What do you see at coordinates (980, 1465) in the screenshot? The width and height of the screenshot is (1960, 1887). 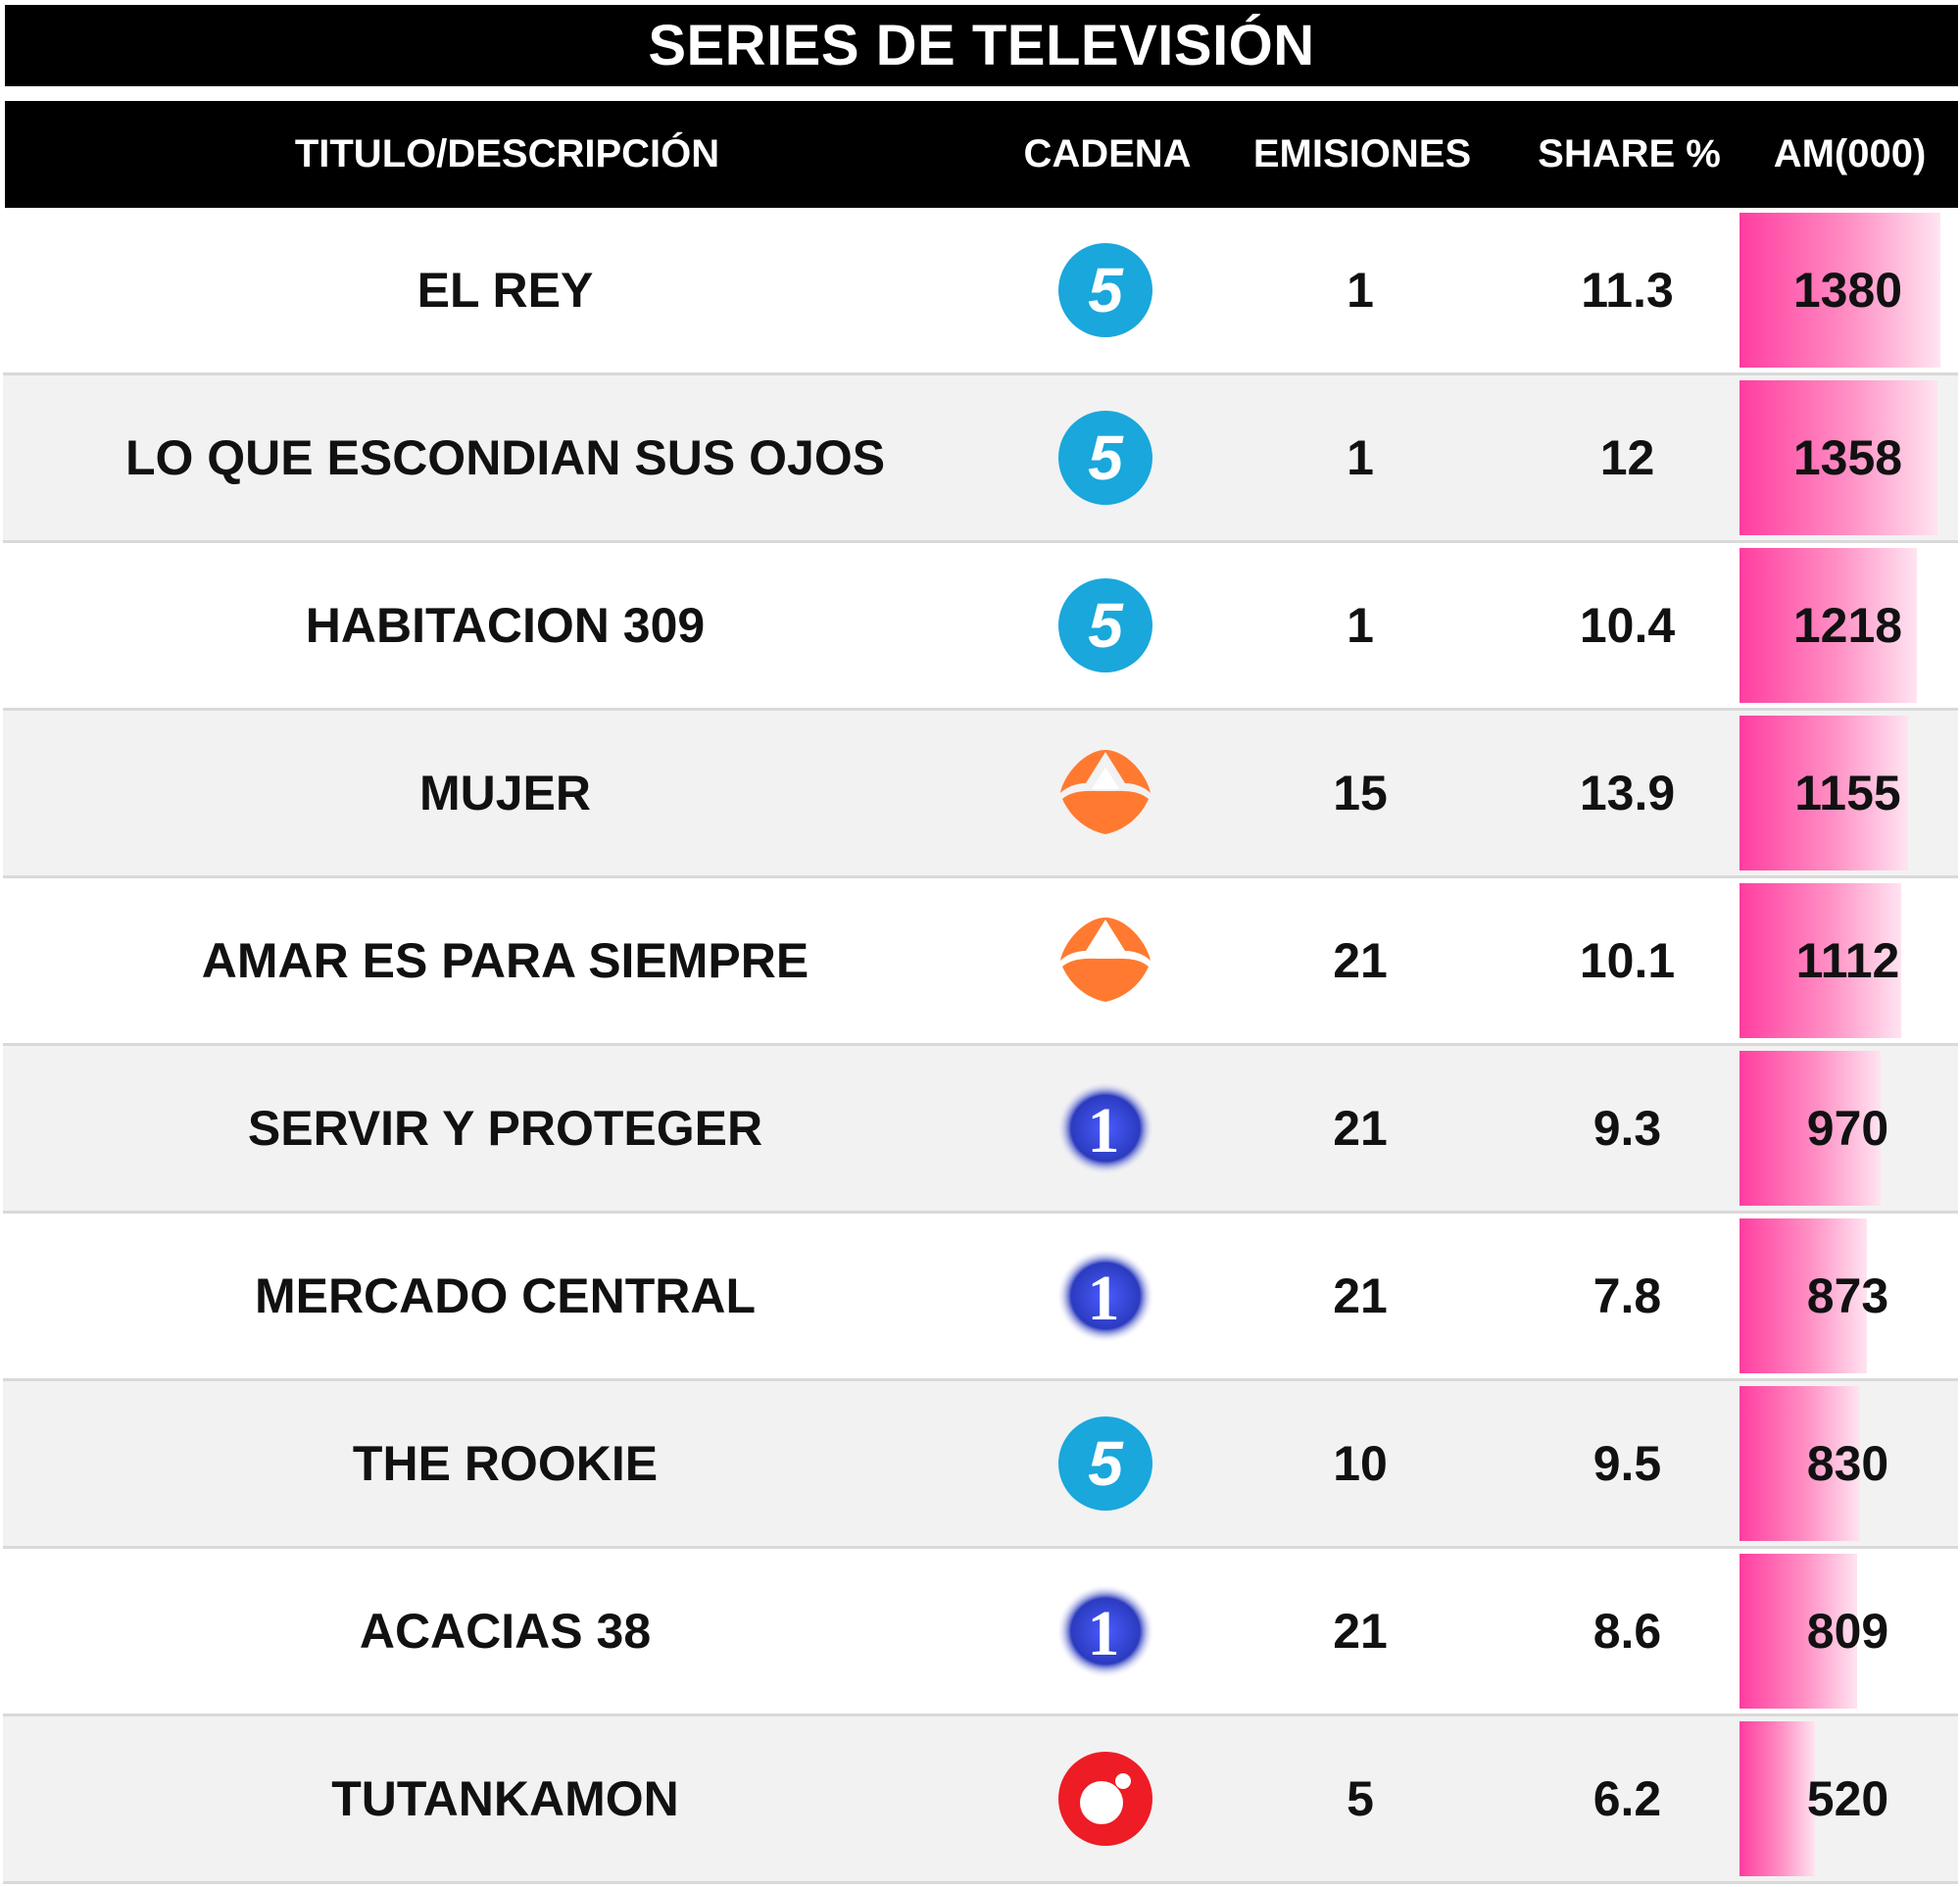 I see `table-row: THE ROOKIE 5 10 9.5 830` at bounding box center [980, 1465].